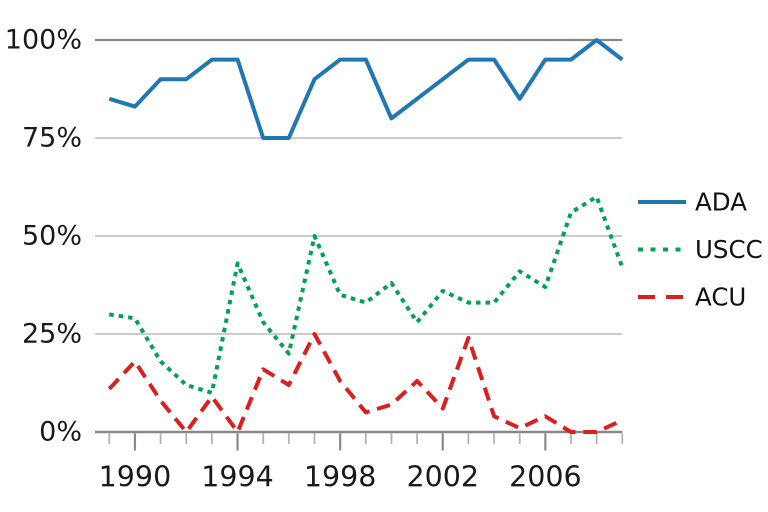  Describe the element at coordinates (692, 202) in the screenshot. I see `legend-item-ada: ADA` at that location.